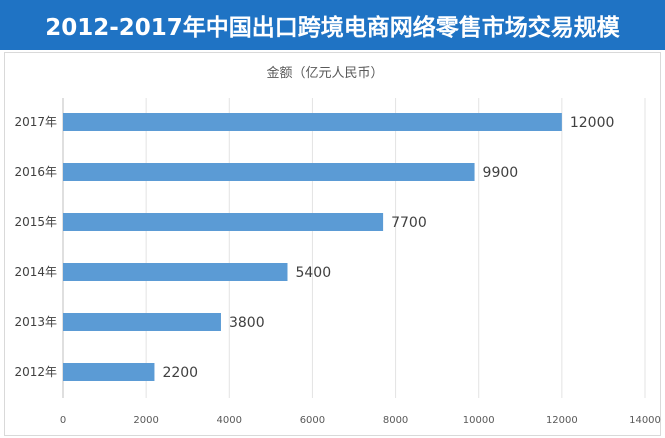 The height and width of the screenshot is (438, 665). What do you see at coordinates (312, 420) in the screenshot?
I see `x-tick-label: 6000` at bounding box center [312, 420].